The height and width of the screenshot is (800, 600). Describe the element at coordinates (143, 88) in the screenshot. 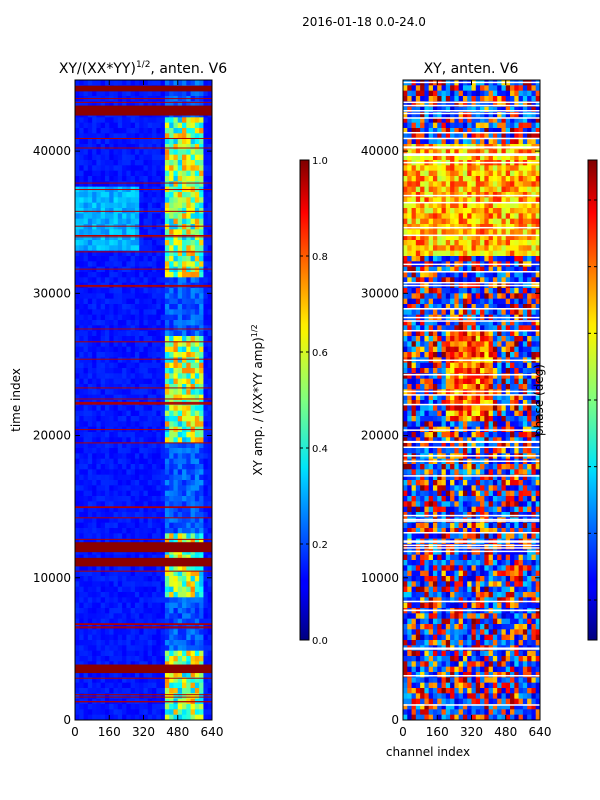

I see `flagged-time-band` at that location.